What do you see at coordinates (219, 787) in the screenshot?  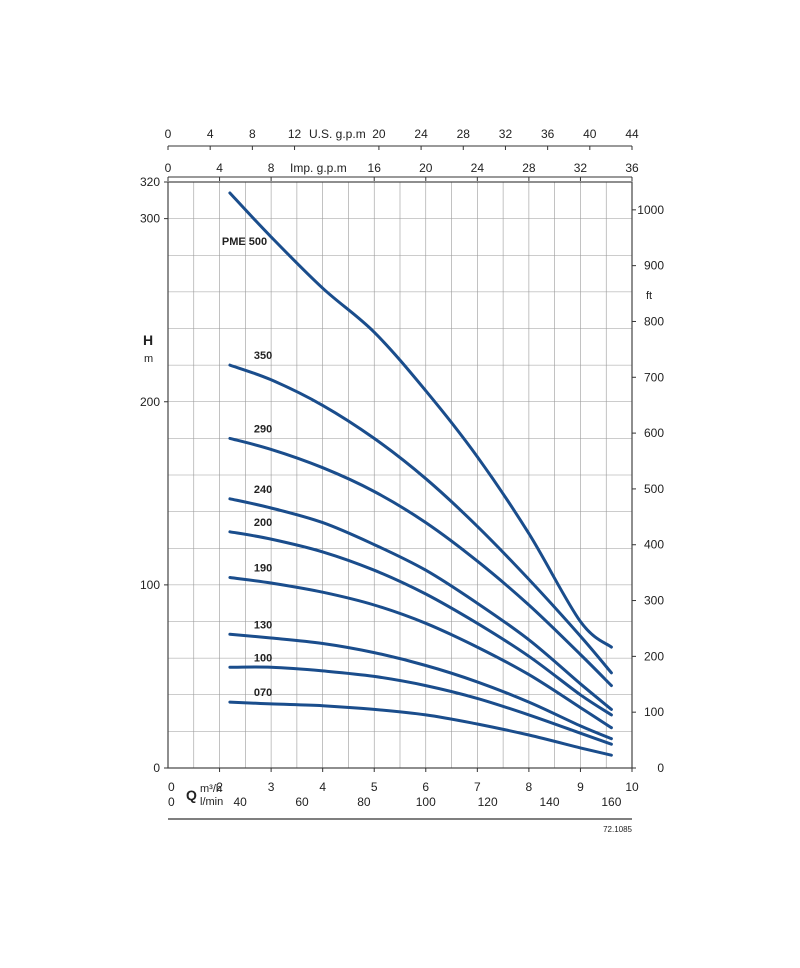 I see `x-m3h-tick-label: 2` at bounding box center [219, 787].